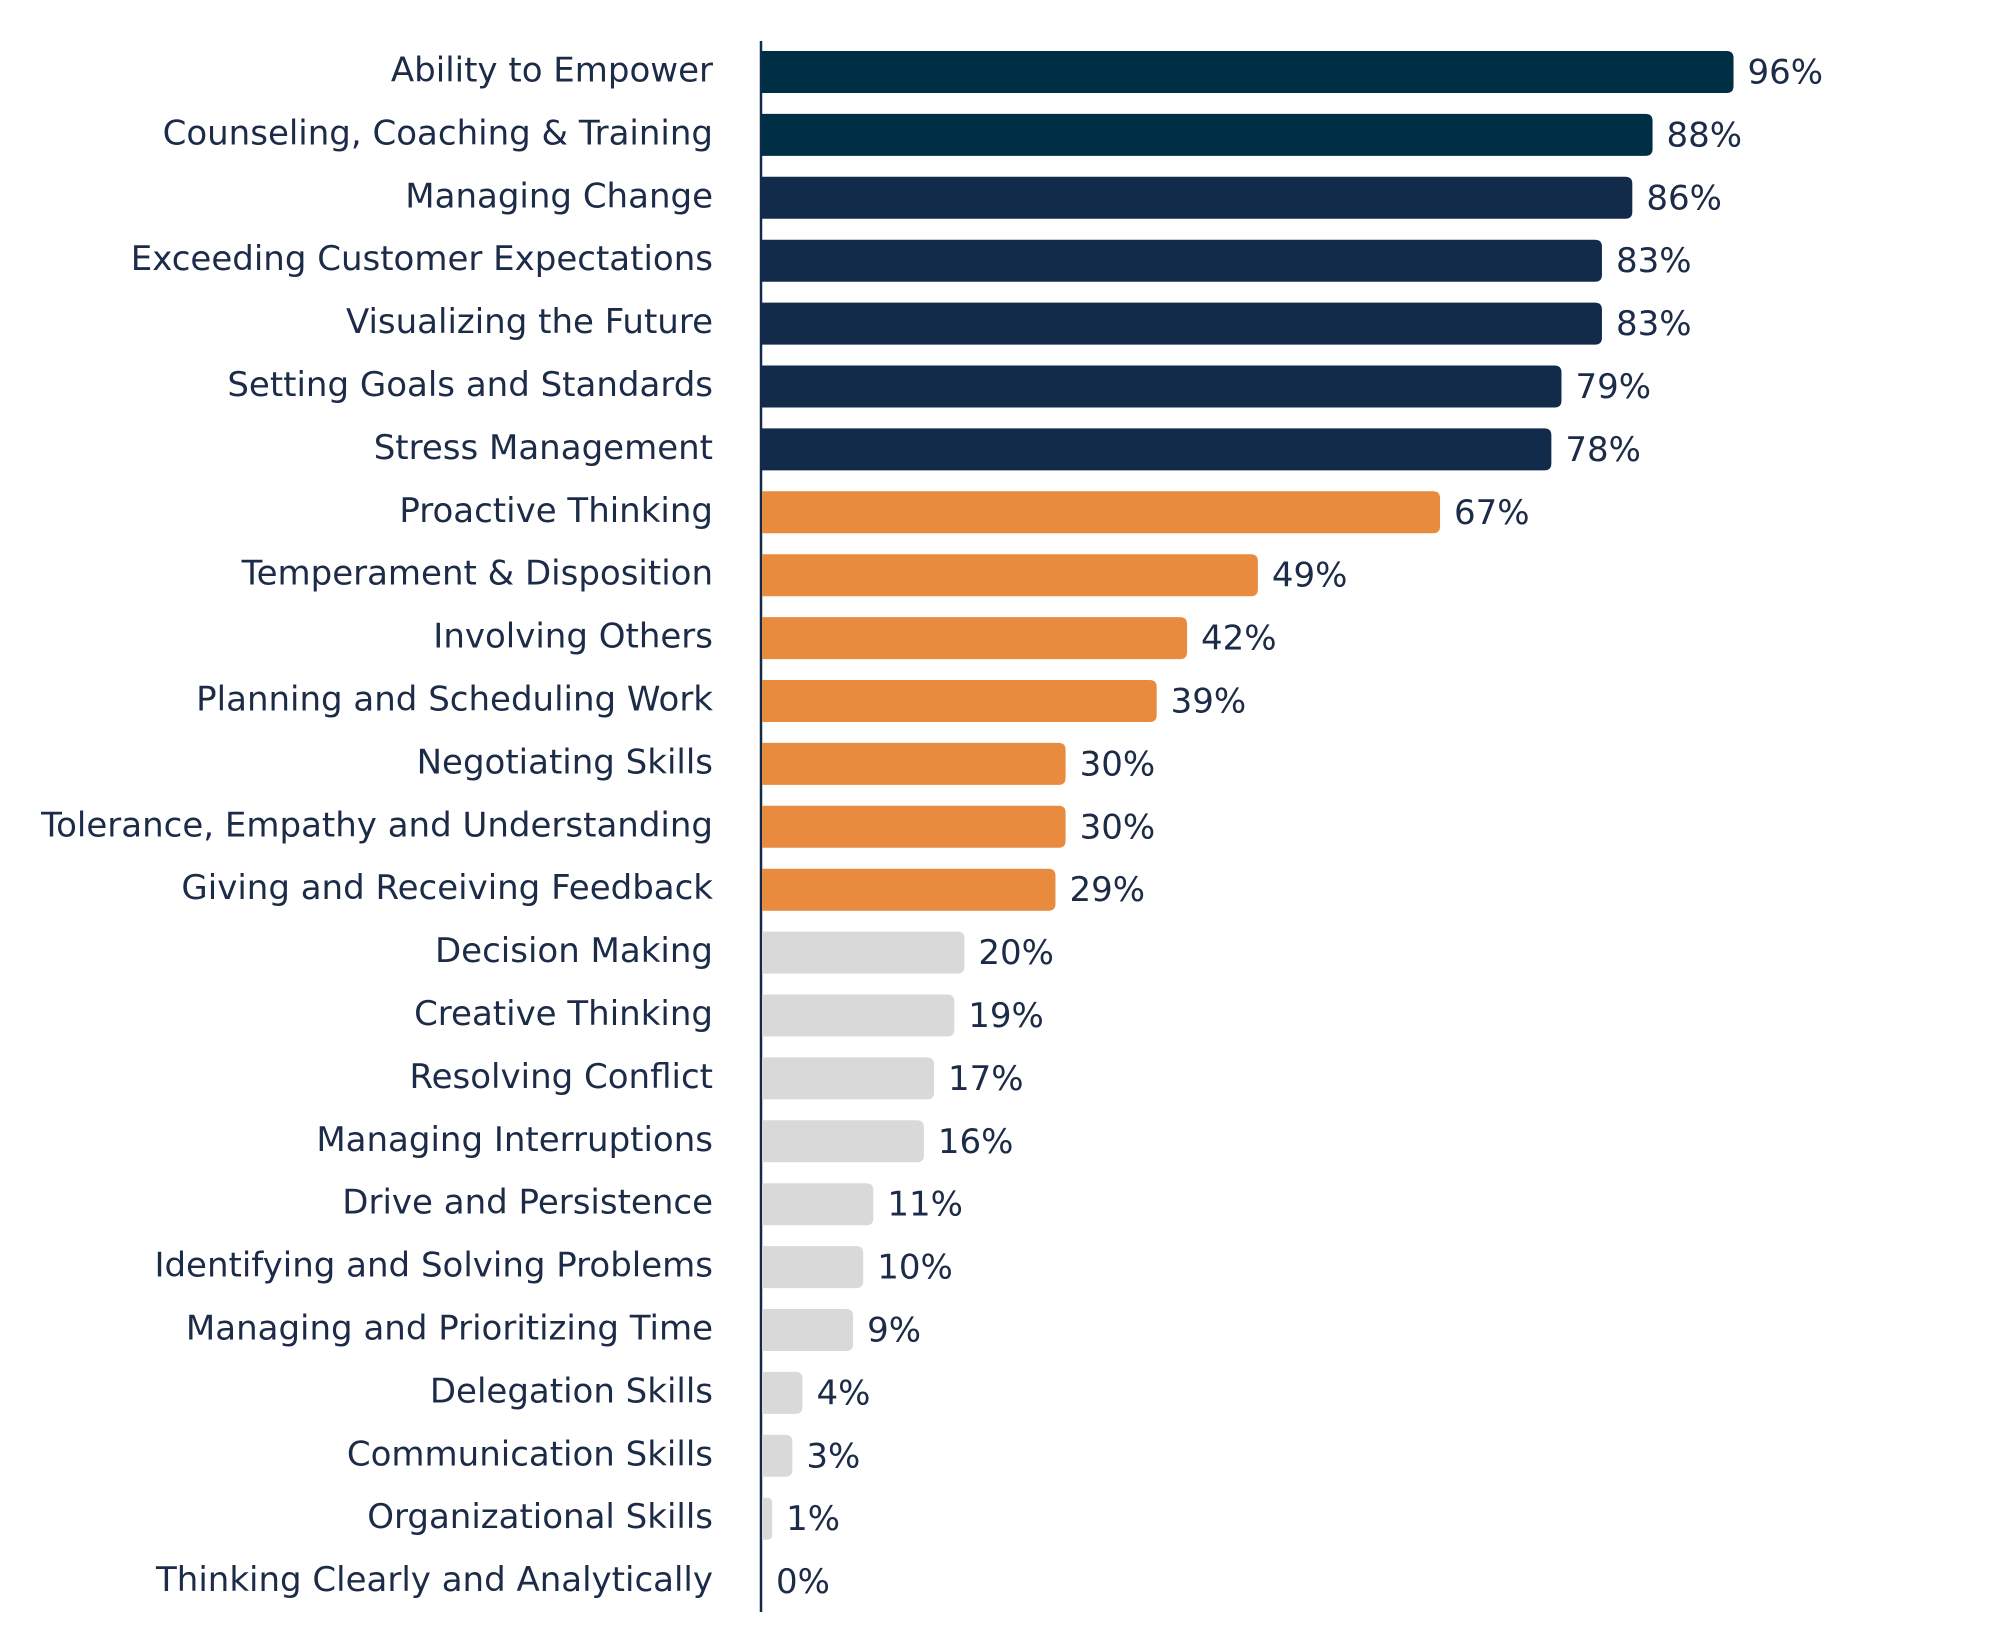 This screenshot has height=1650, width=2000. I want to click on category-label: Managing Change, so click(559, 196).